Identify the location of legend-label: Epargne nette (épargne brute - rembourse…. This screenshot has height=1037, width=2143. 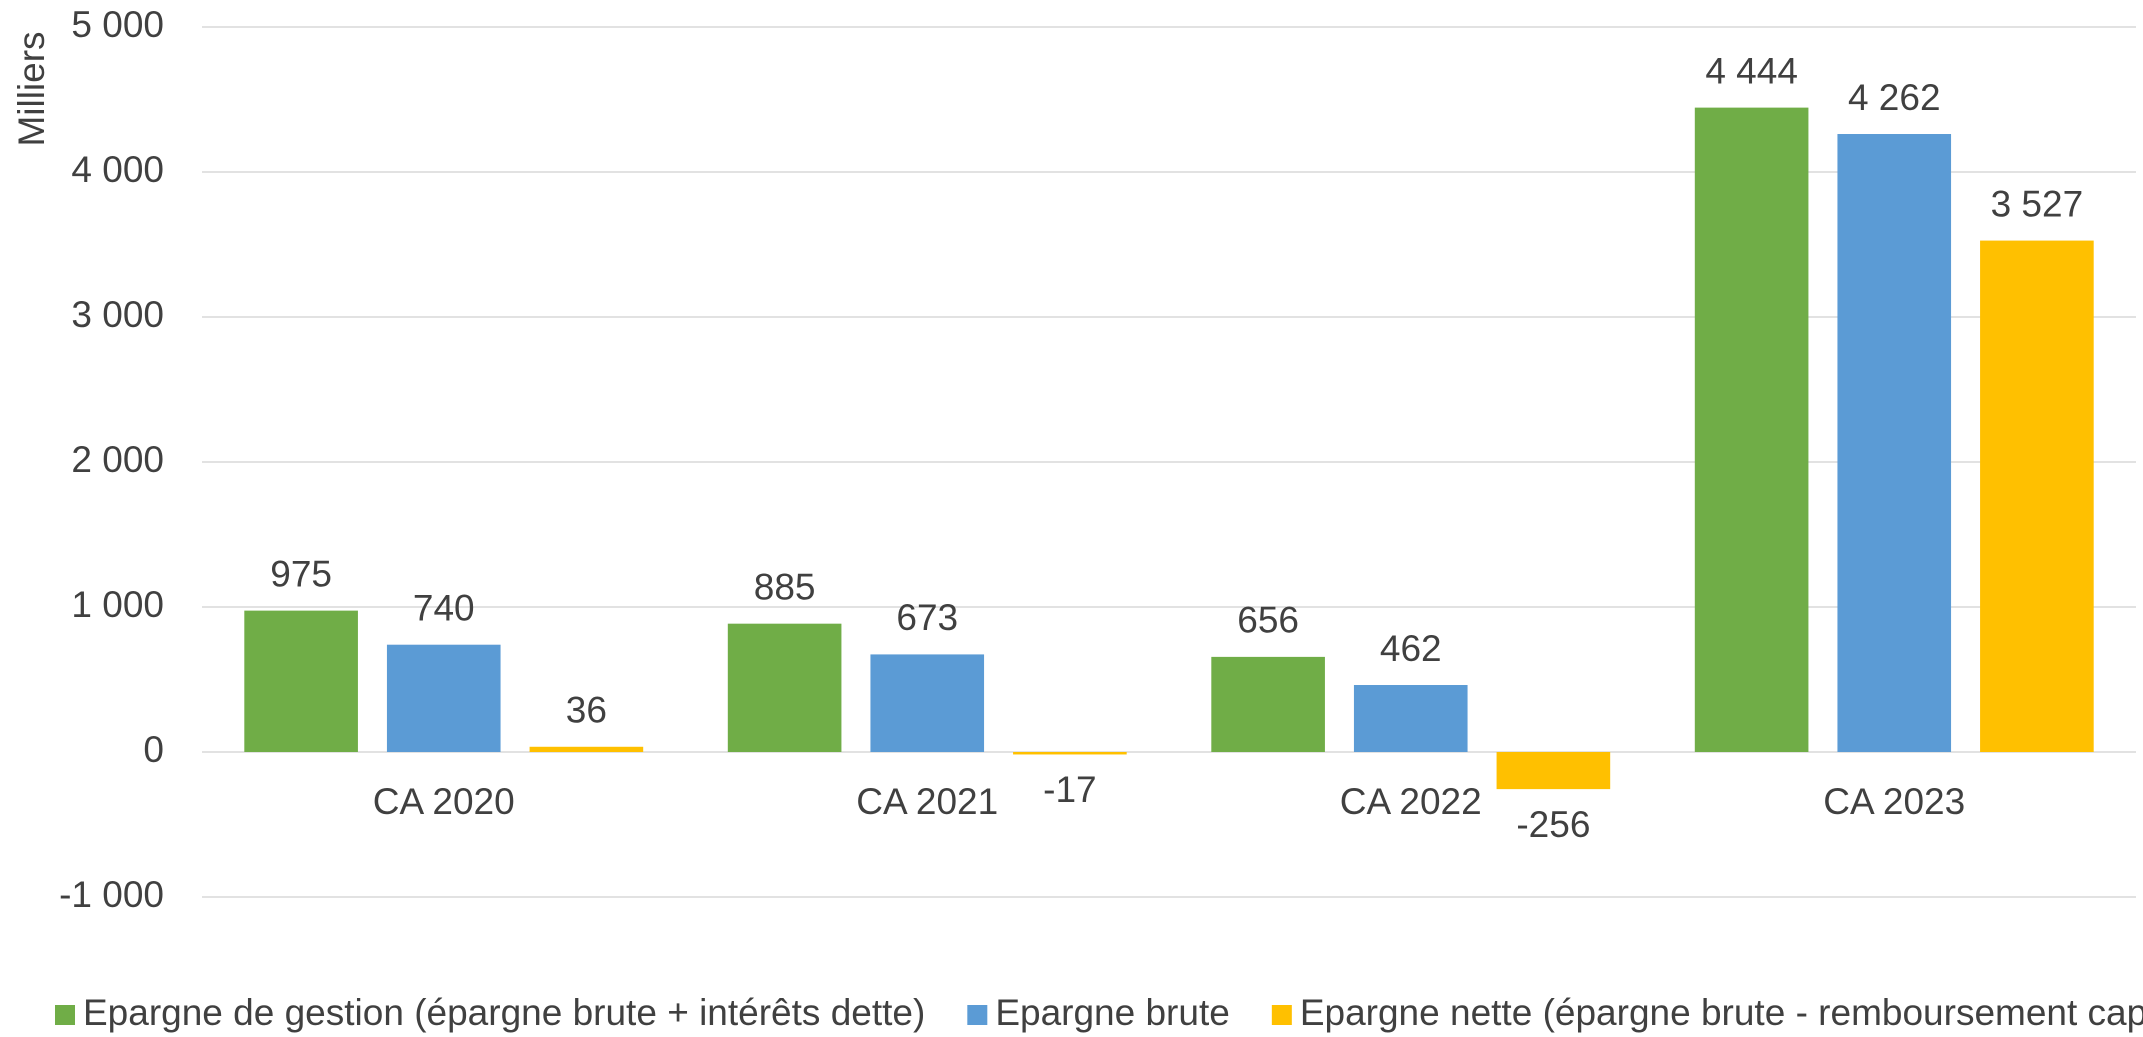
(1721, 1012).